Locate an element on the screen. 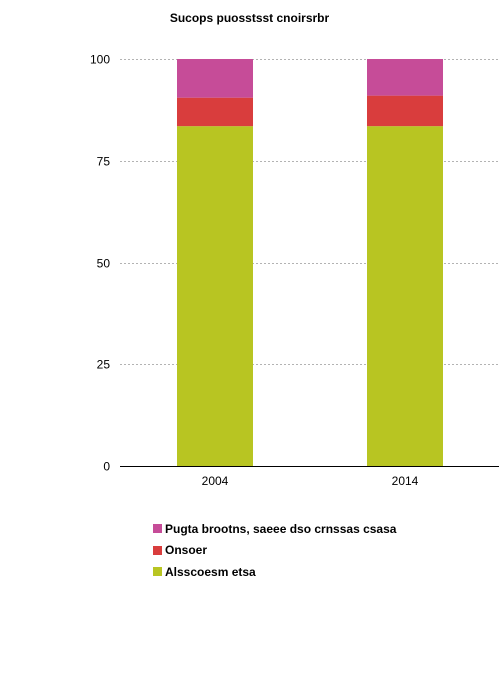 Image resolution: width=499 pixels, height=680 pixels. y-tick-label: 50 is located at coordinates (104, 264).